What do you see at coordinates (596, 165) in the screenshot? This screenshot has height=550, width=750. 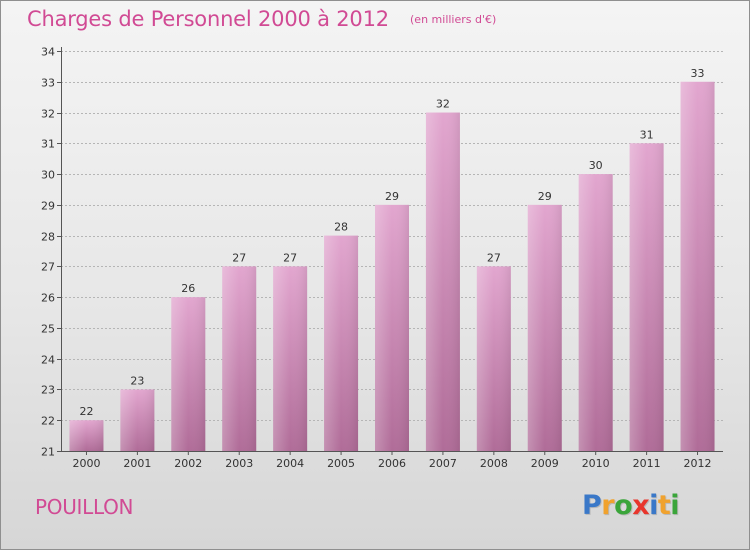 I see `data-label-2010: 30` at bounding box center [596, 165].